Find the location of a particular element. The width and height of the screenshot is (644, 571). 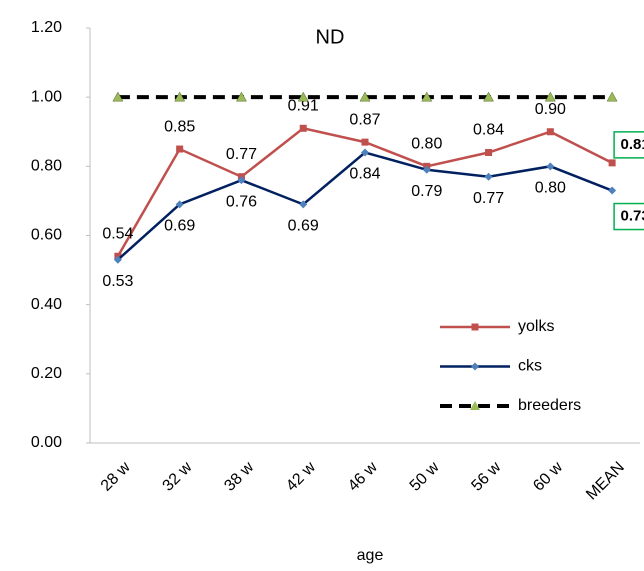

x-tick-label: 28 w is located at coordinates (116, 476).